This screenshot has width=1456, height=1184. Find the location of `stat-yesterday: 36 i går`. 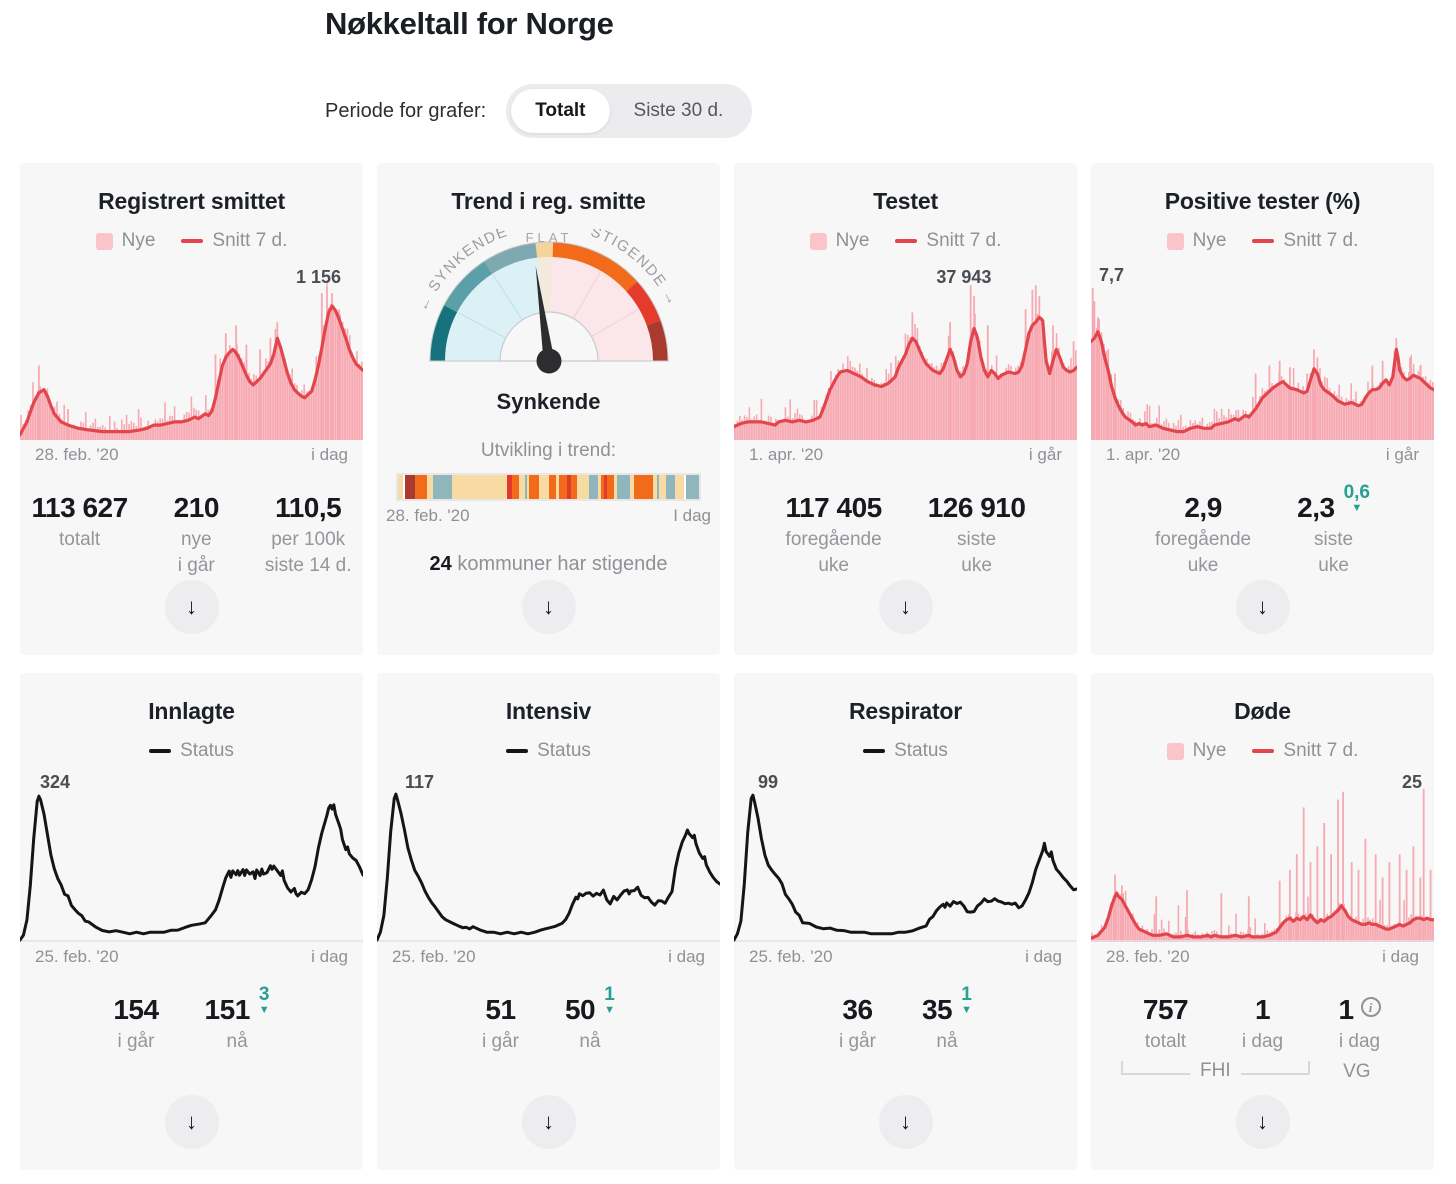

stat-yesterday: 36 i går is located at coordinates (857, 1024).